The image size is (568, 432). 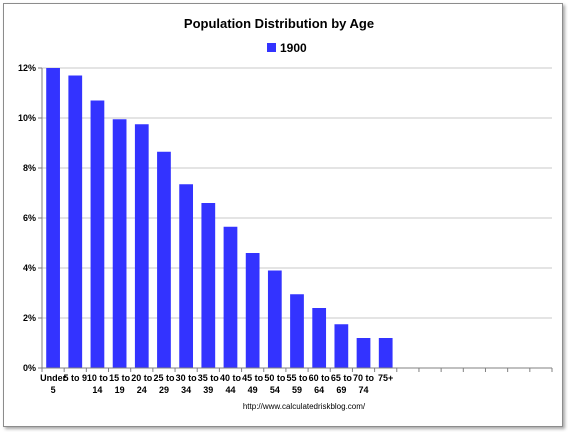 What do you see at coordinates (209, 378) in the screenshot?
I see `x-tick-label: 35 to` at bounding box center [209, 378].